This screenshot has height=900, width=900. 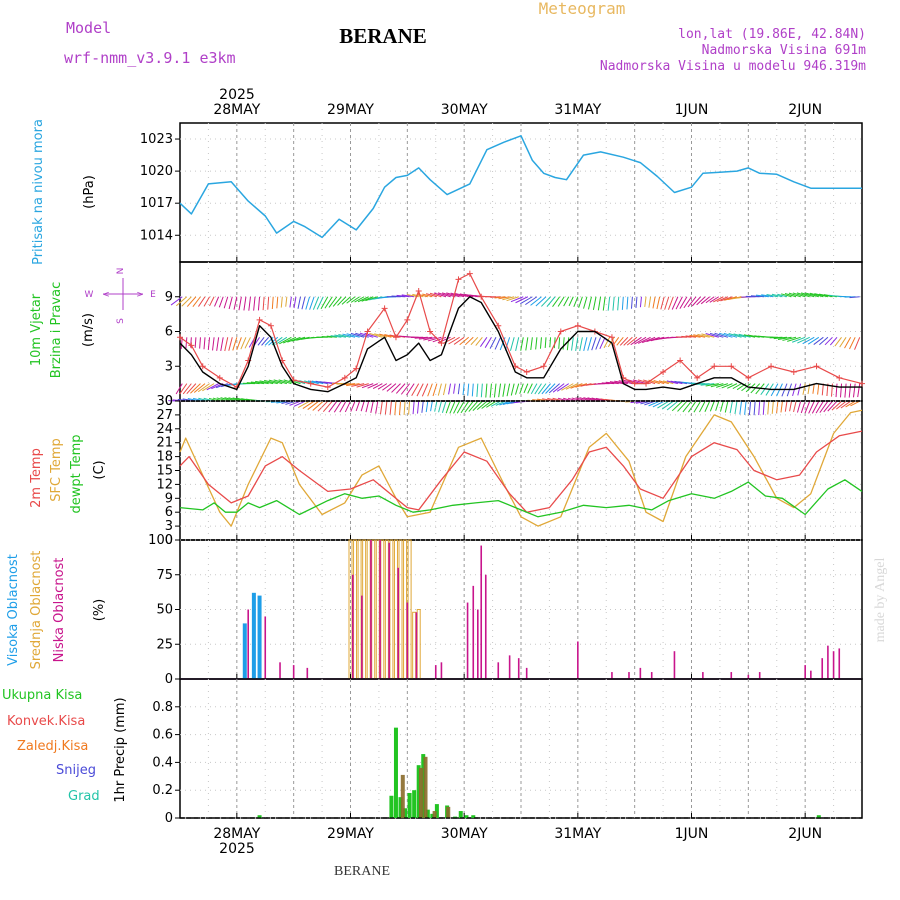 What do you see at coordinates (169, 297) in the screenshot?
I see `y-tick-label: 9` at bounding box center [169, 297].